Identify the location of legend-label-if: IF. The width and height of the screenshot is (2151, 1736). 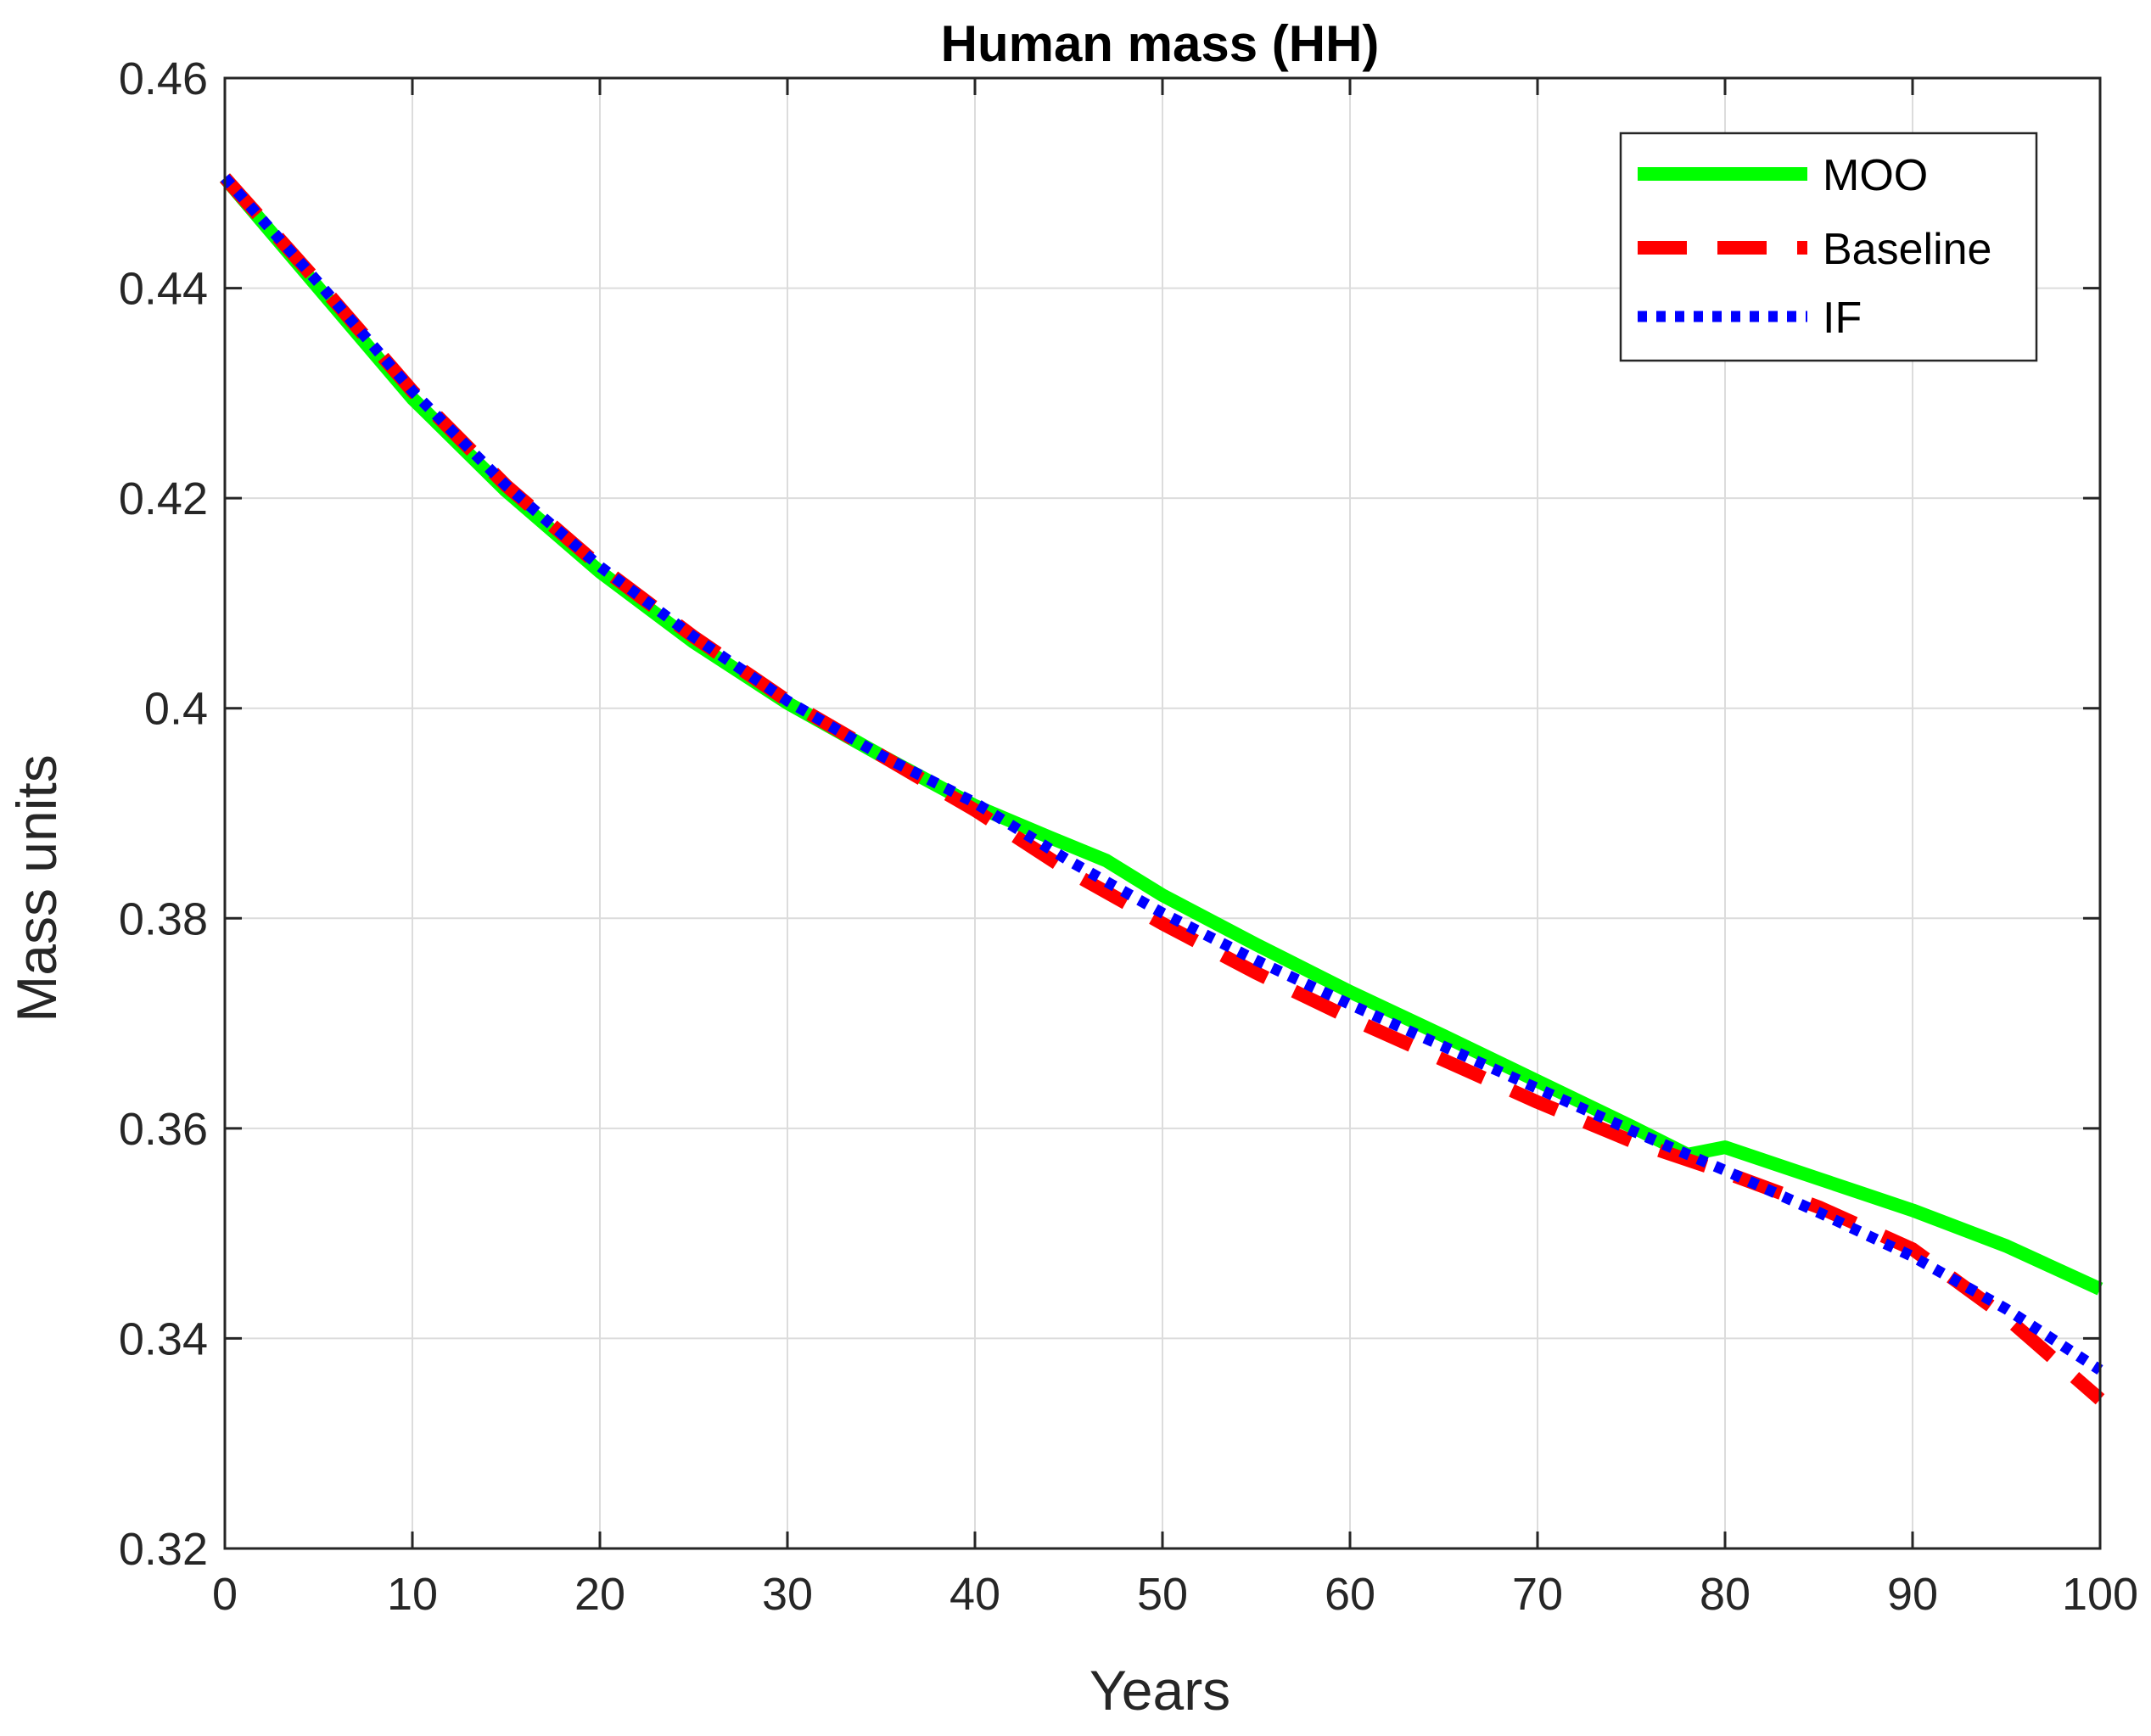
(1843, 318).